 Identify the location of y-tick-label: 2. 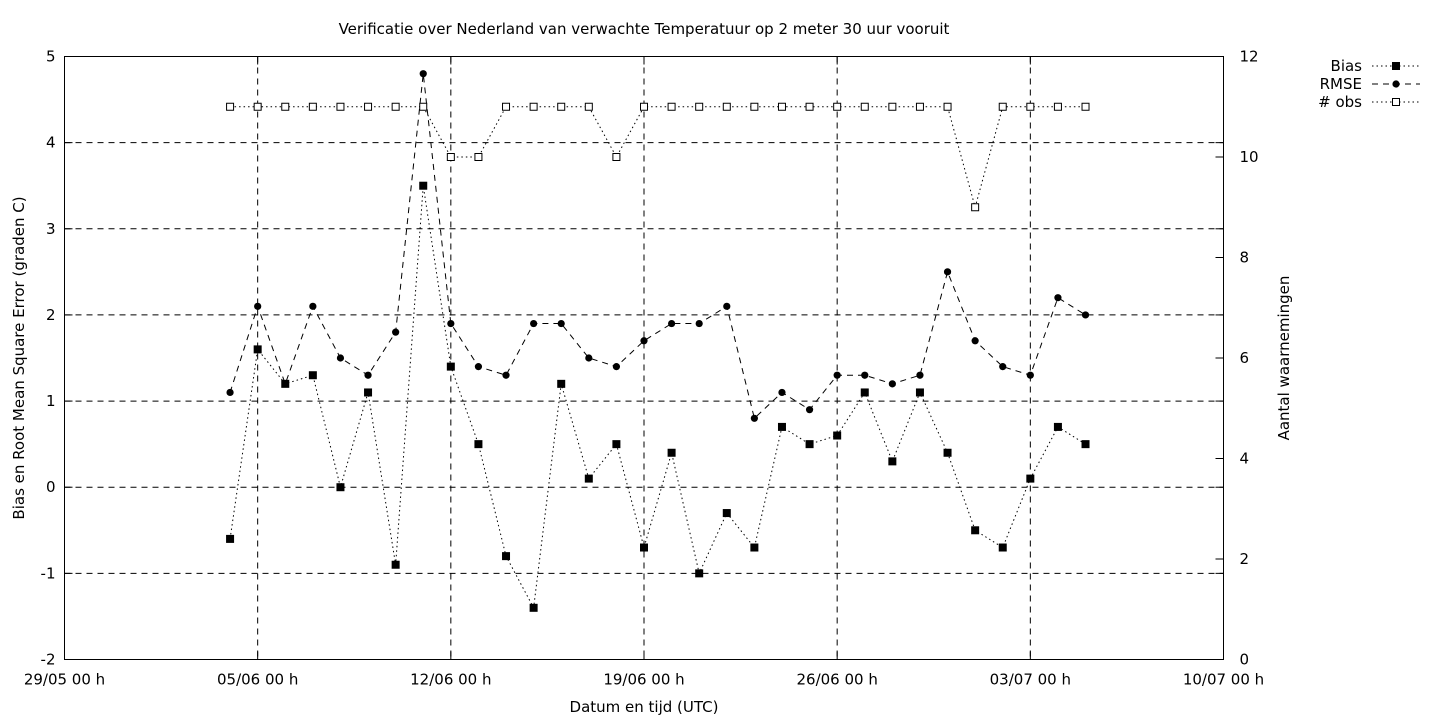
(51, 315).